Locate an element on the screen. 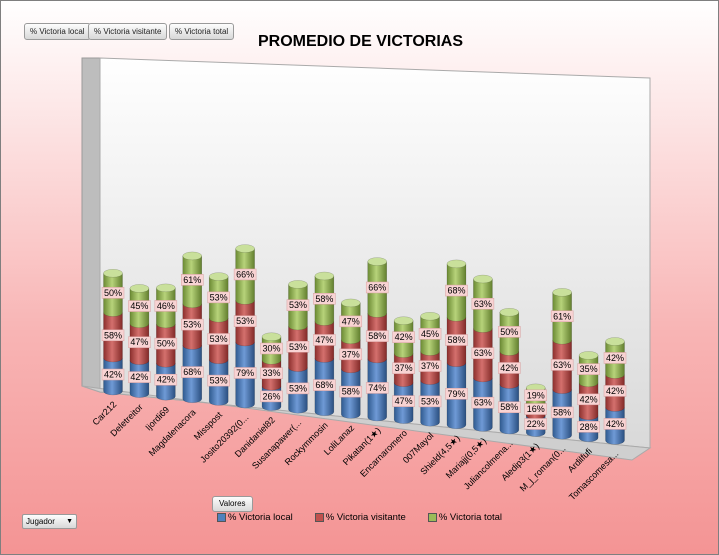  data-label-text: 79% is located at coordinates (245, 373).